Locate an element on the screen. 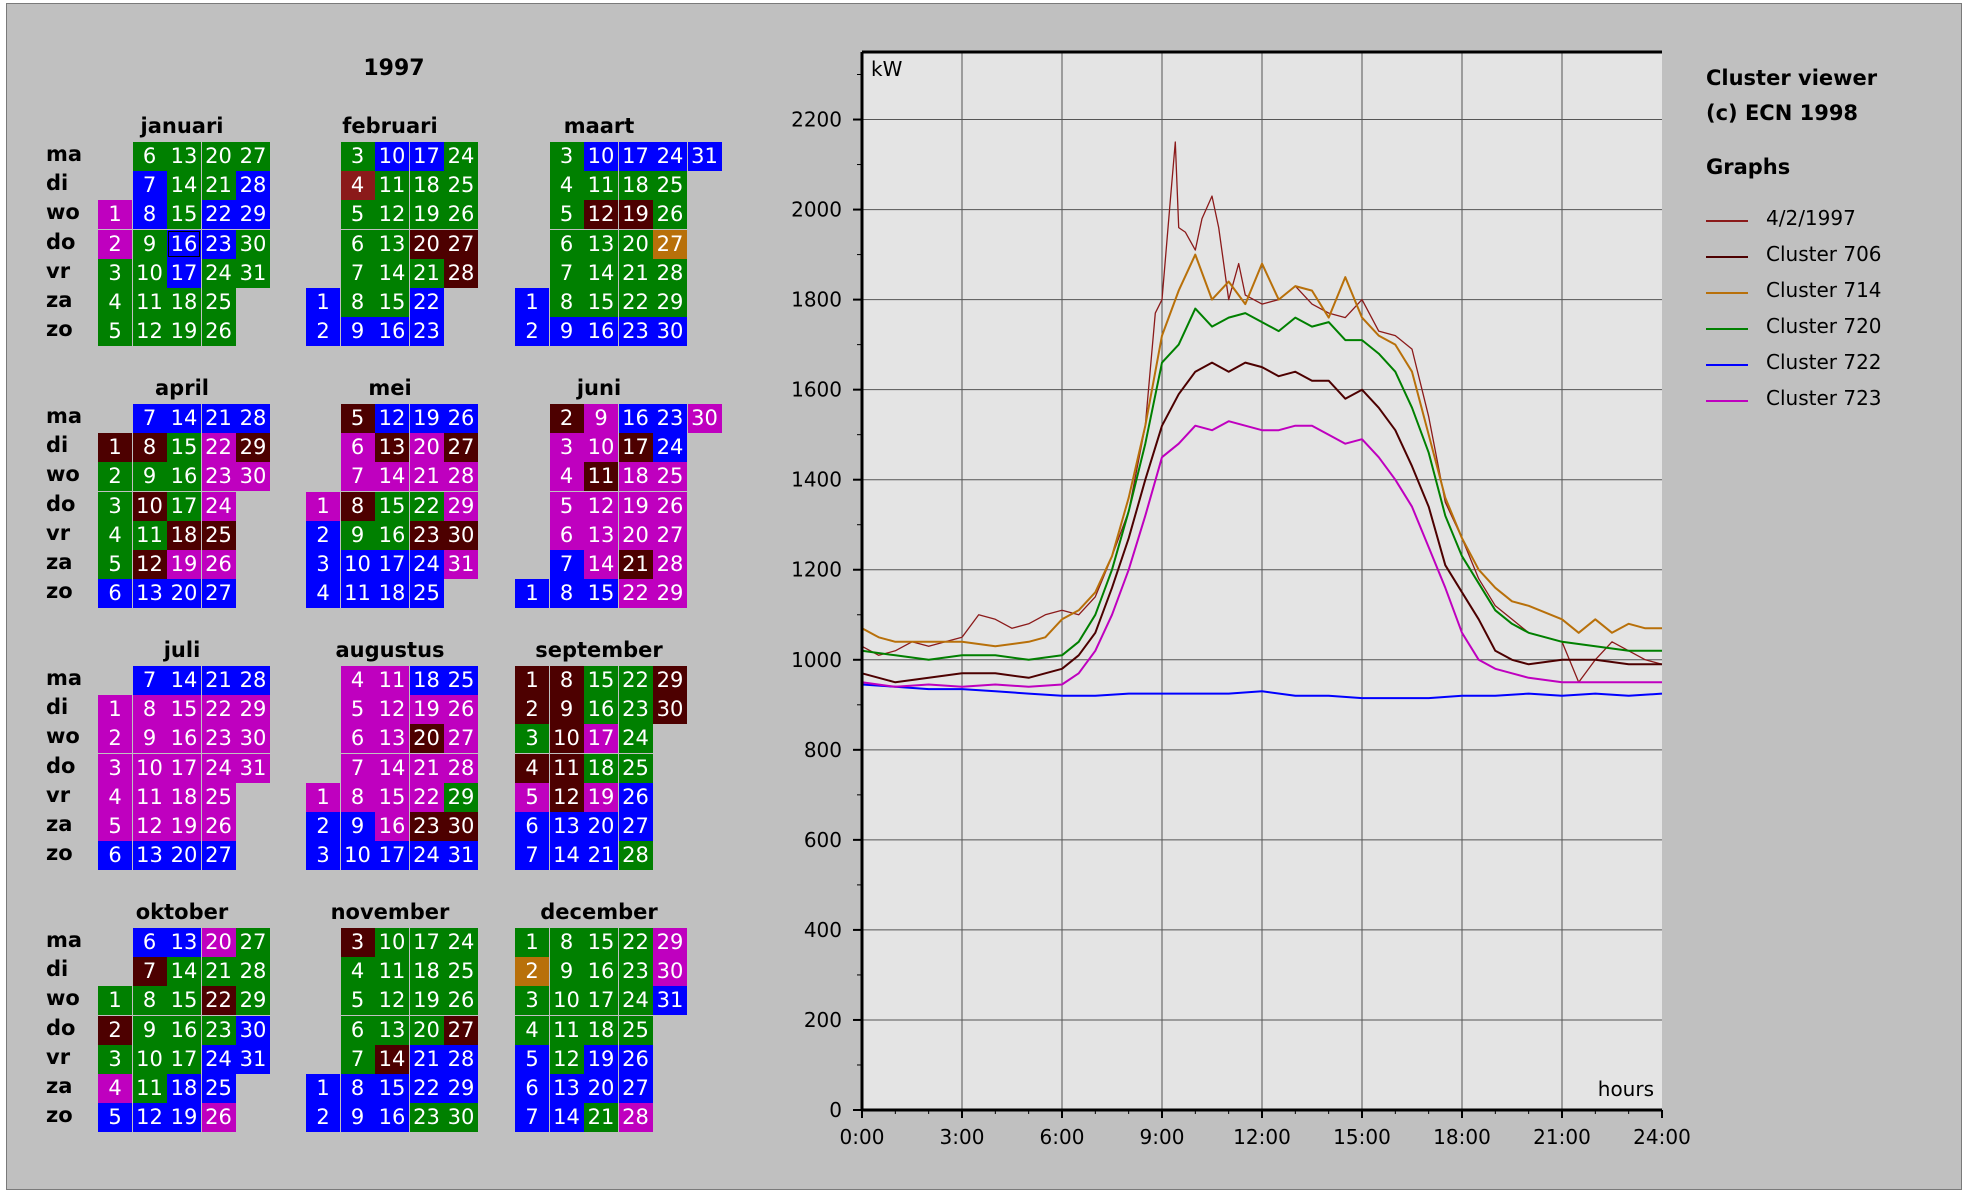  calendar-day: 31 is located at coordinates (670, 1001).